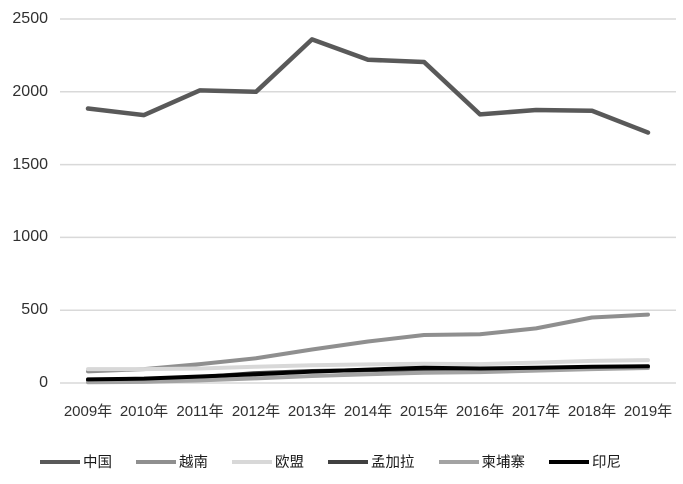 This screenshot has width=683, height=484. Describe the element at coordinates (606, 463) in the screenshot. I see `legend-label: 印尼` at that location.